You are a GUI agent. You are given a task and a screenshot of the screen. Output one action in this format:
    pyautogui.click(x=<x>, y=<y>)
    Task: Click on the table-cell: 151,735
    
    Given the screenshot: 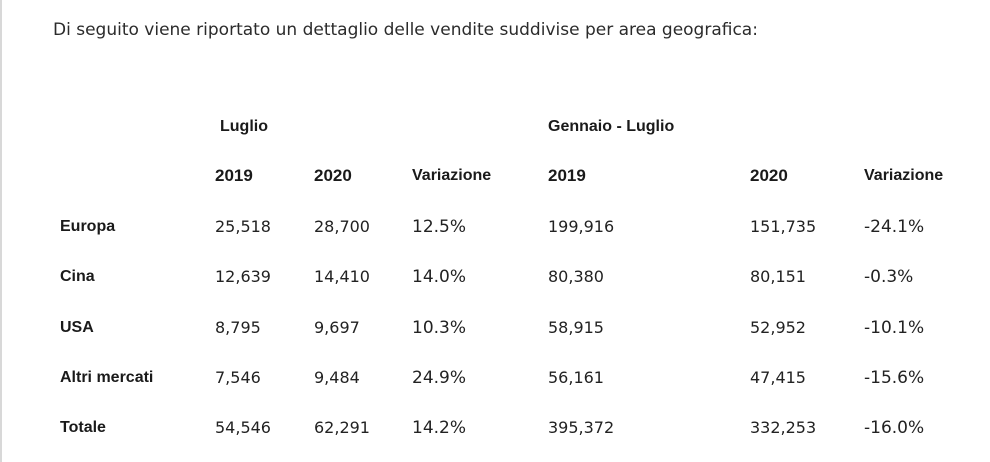 What is the action you would take?
    pyautogui.click(x=783, y=226)
    